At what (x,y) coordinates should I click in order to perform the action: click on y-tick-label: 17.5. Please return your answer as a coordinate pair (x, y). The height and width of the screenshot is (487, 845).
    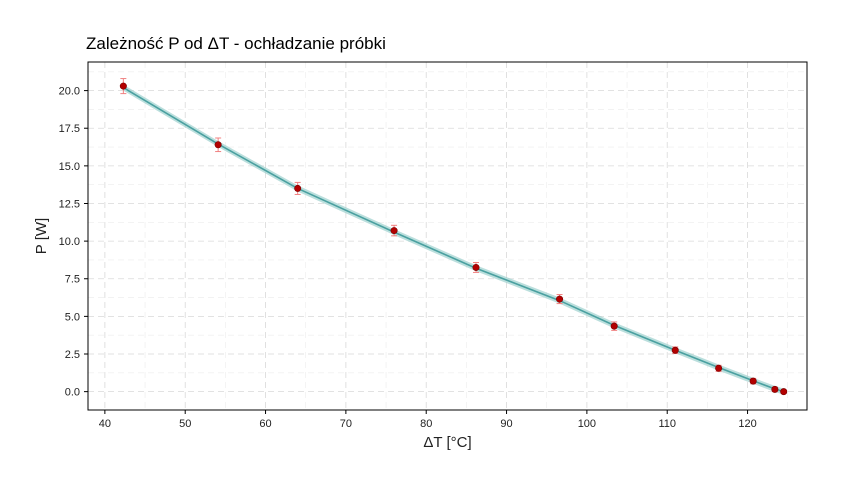
    Looking at the image, I should click on (69, 129).